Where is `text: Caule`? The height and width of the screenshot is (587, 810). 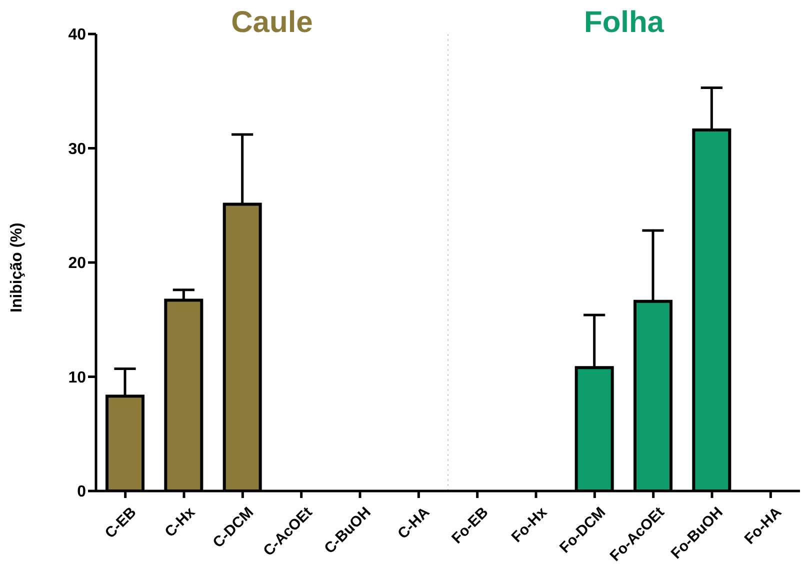
text: Caule is located at coordinates (272, 22).